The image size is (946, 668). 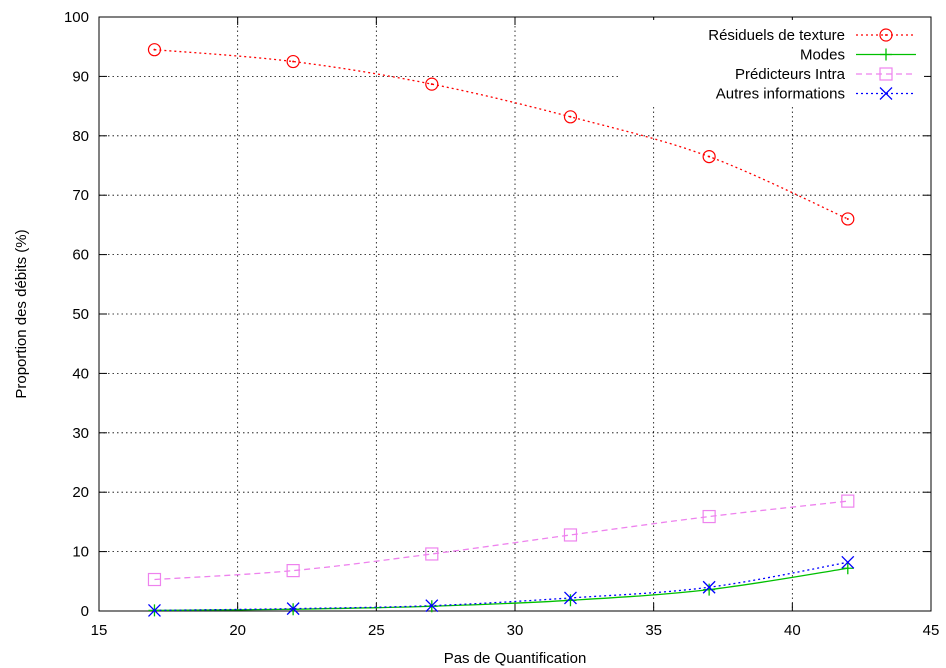 I want to click on x-tick-label: 45, so click(x=931, y=630).